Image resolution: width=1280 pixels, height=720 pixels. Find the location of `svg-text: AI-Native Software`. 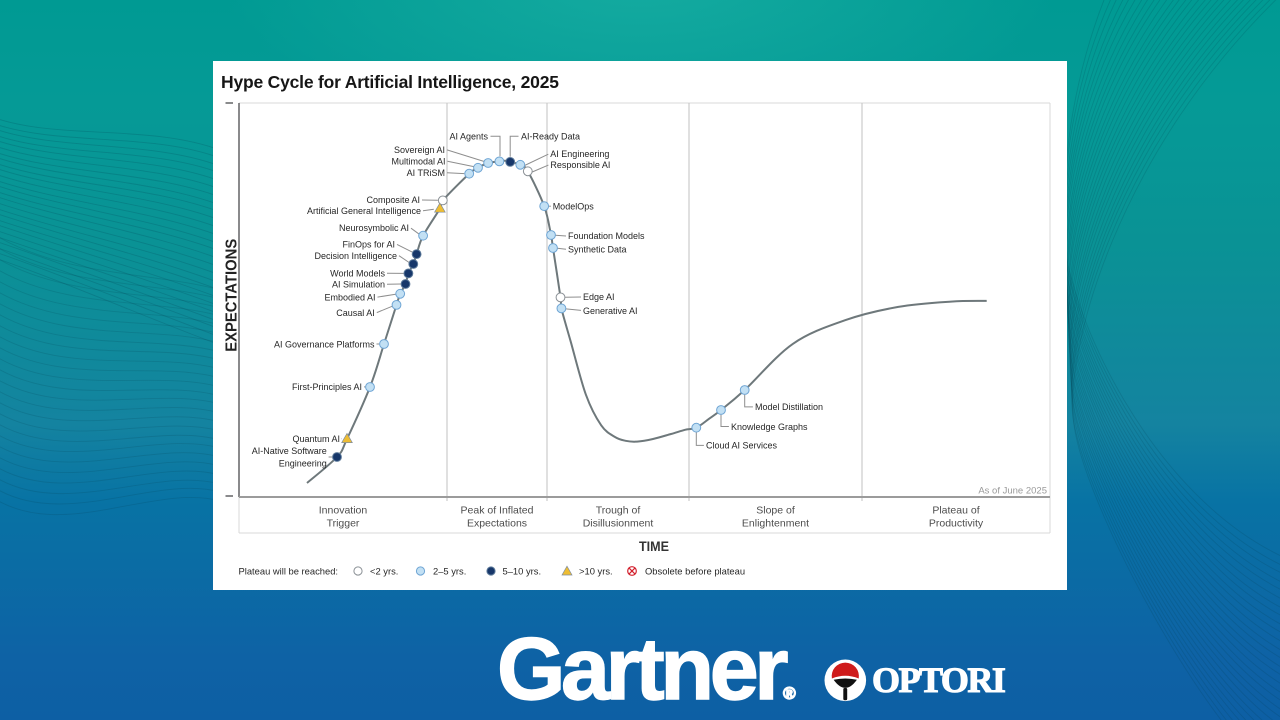

svg-text: AI-Native Software is located at coordinates (289, 451).